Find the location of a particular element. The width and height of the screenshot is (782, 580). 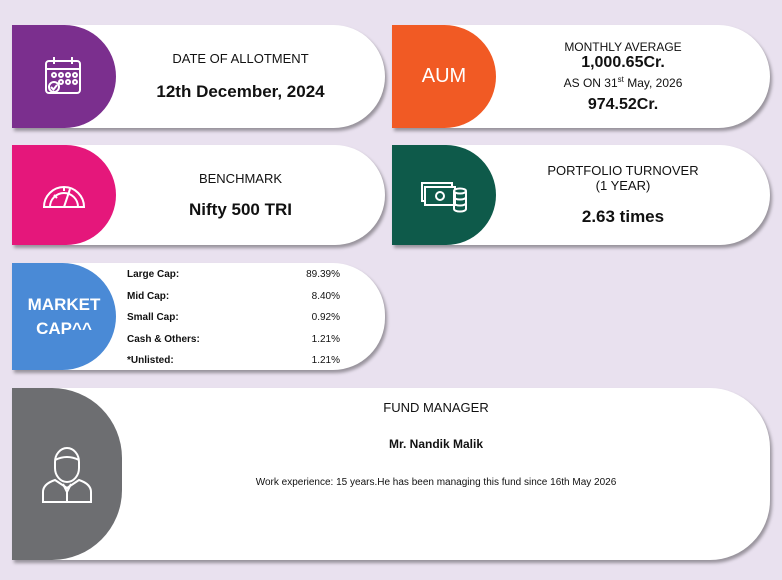

money-icon is located at coordinates (444, 197).